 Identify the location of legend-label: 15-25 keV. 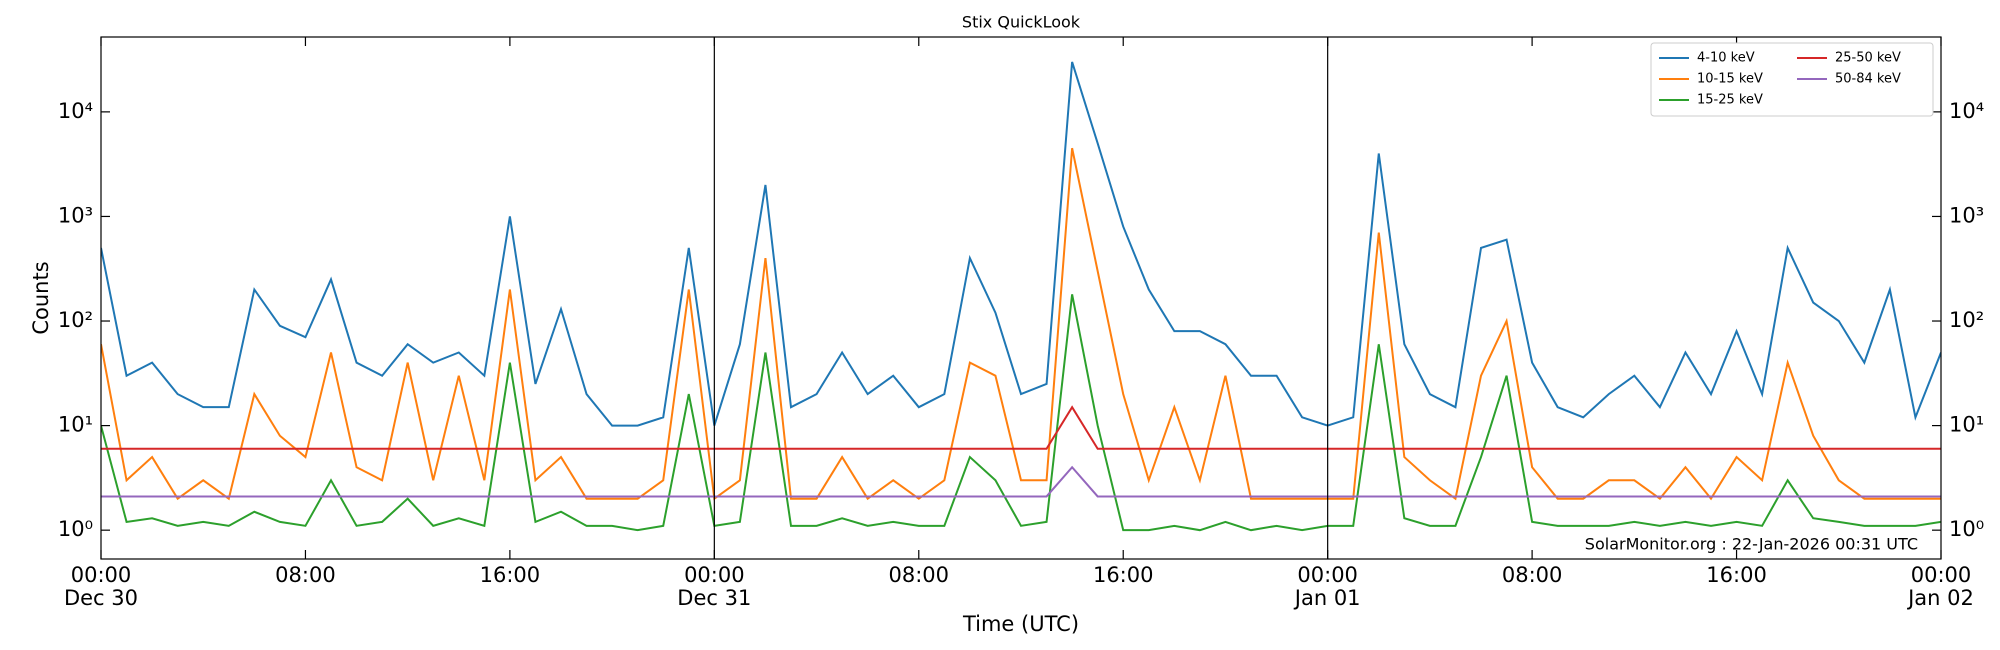
(1730, 100).